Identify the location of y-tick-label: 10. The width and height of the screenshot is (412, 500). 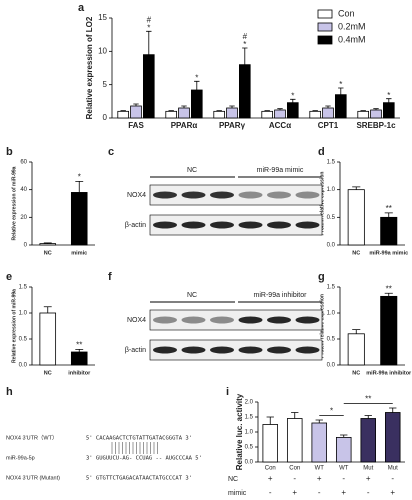
(102, 50).